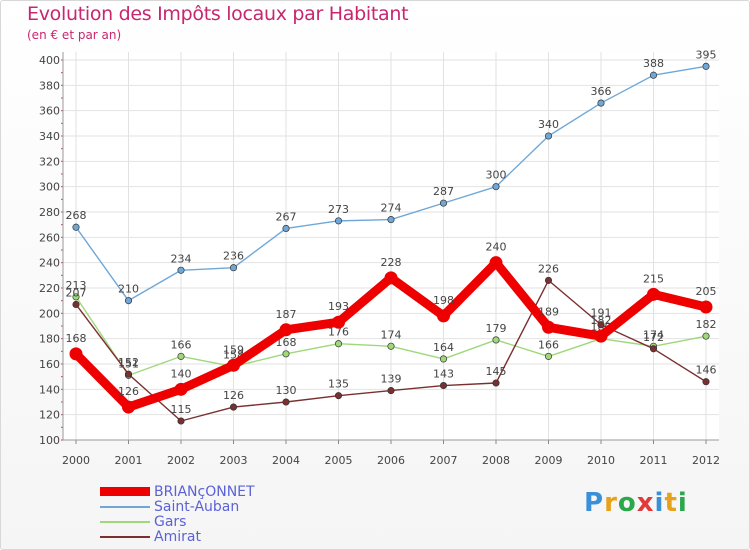  What do you see at coordinates (391, 262) in the screenshot?
I see `data-label-brianconnet: 228` at bounding box center [391, 262].